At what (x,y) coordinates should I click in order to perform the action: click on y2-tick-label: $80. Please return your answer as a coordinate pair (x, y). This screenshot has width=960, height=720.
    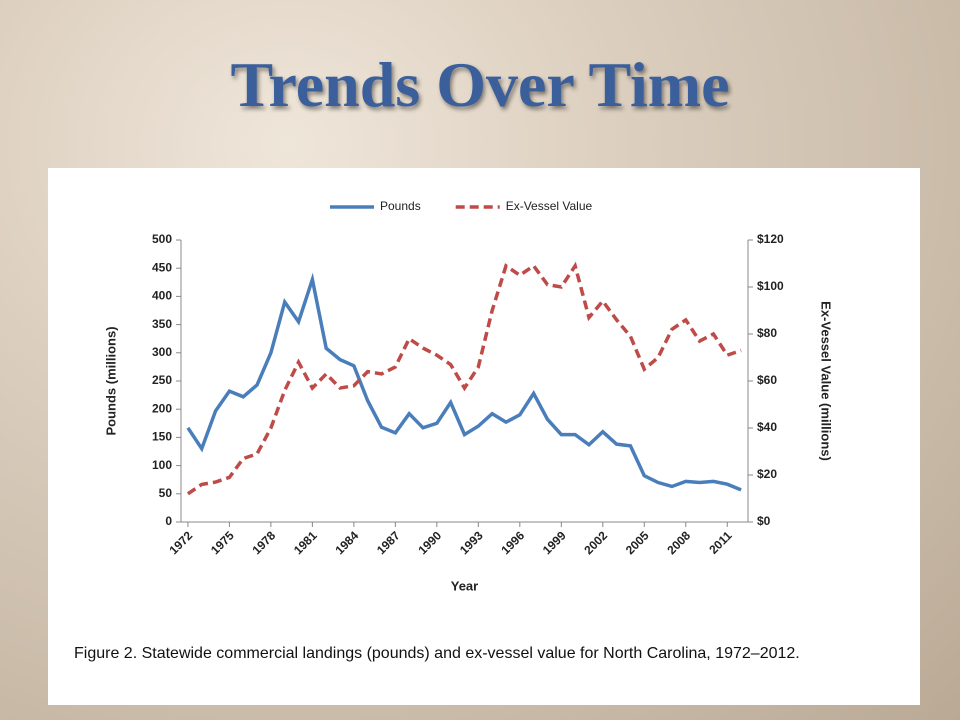
    Looking at the image, I should click on (767, 333).